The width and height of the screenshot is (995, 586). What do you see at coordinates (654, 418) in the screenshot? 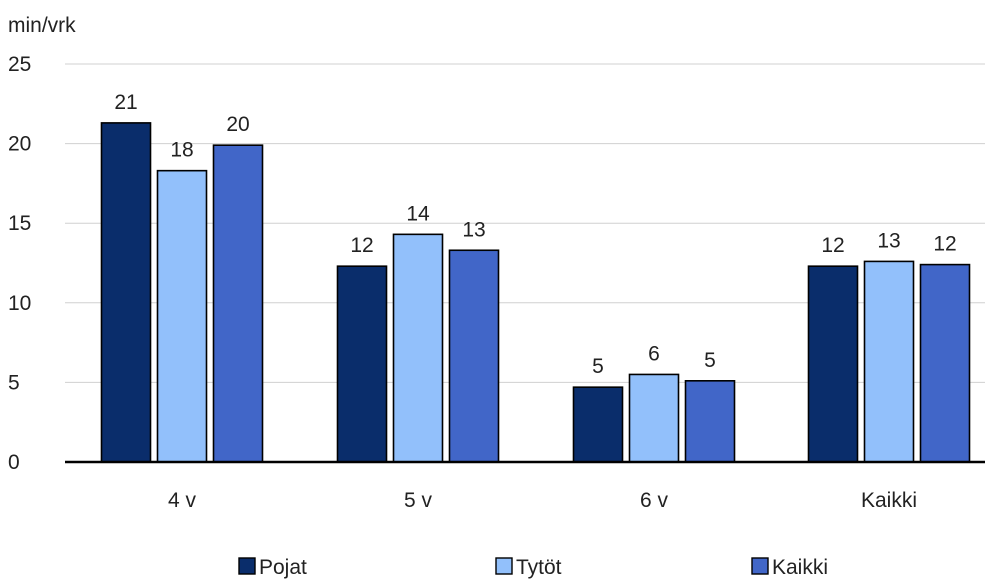
I see `bar-tytöt-3` at bounding box center [654, 418].